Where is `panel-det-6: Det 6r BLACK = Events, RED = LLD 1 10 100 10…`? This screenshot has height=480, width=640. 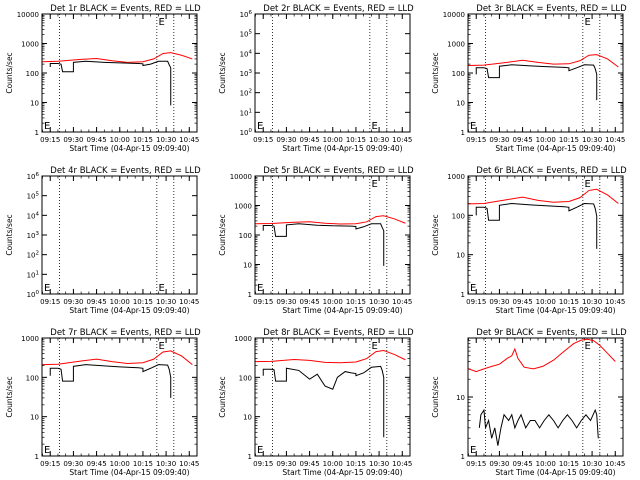
panel-det-6: Det 6r BLACK = Events, RED = LLD 1 10 100 10… is located at coordinates (529, 240).